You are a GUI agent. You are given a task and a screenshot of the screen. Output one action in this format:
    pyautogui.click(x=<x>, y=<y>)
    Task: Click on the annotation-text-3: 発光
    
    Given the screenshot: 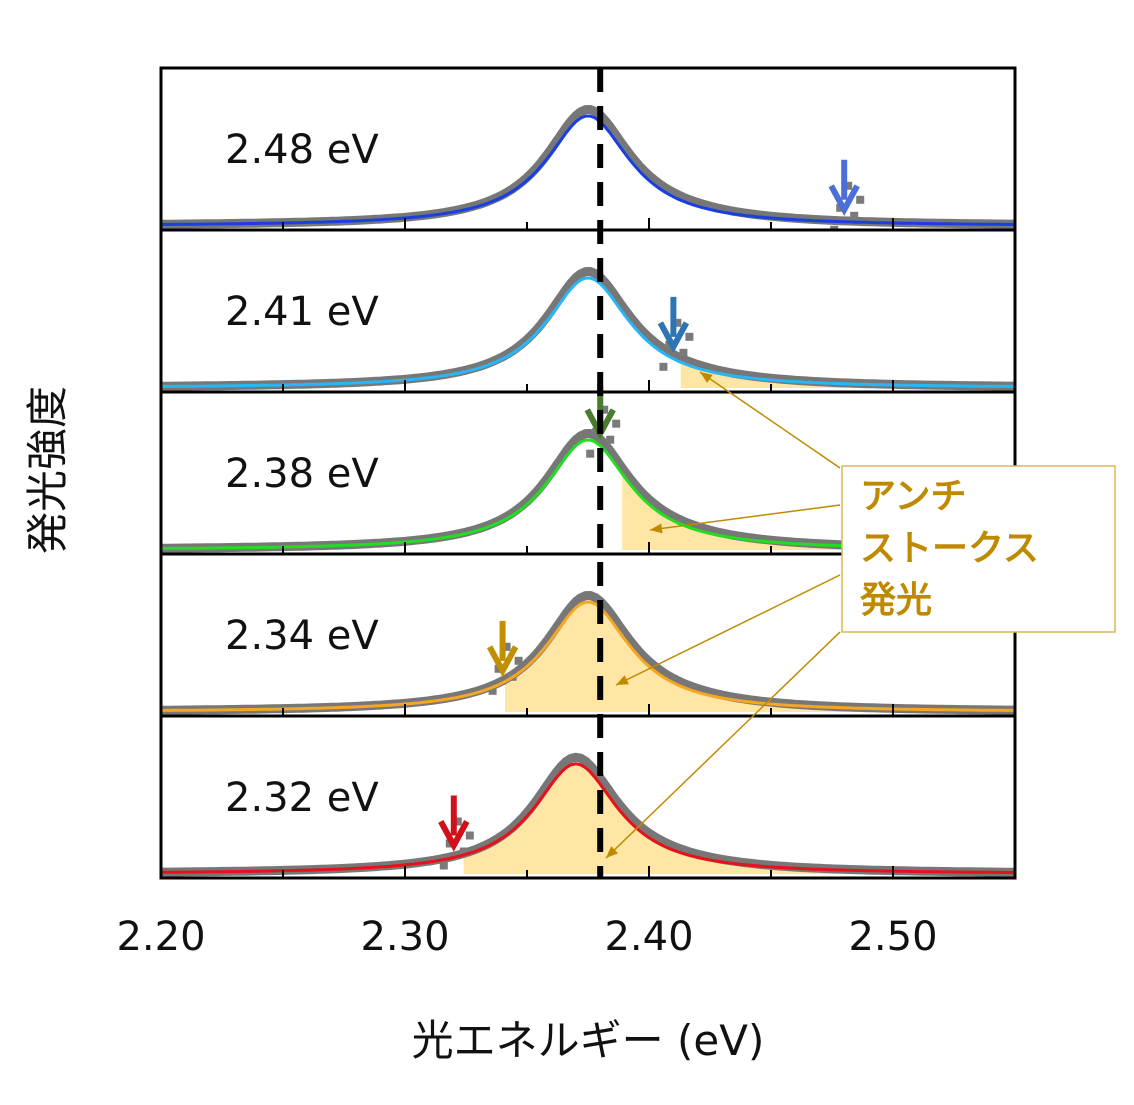 What is the action you would take?
    pyautogui.click(x=896, y=600)
    